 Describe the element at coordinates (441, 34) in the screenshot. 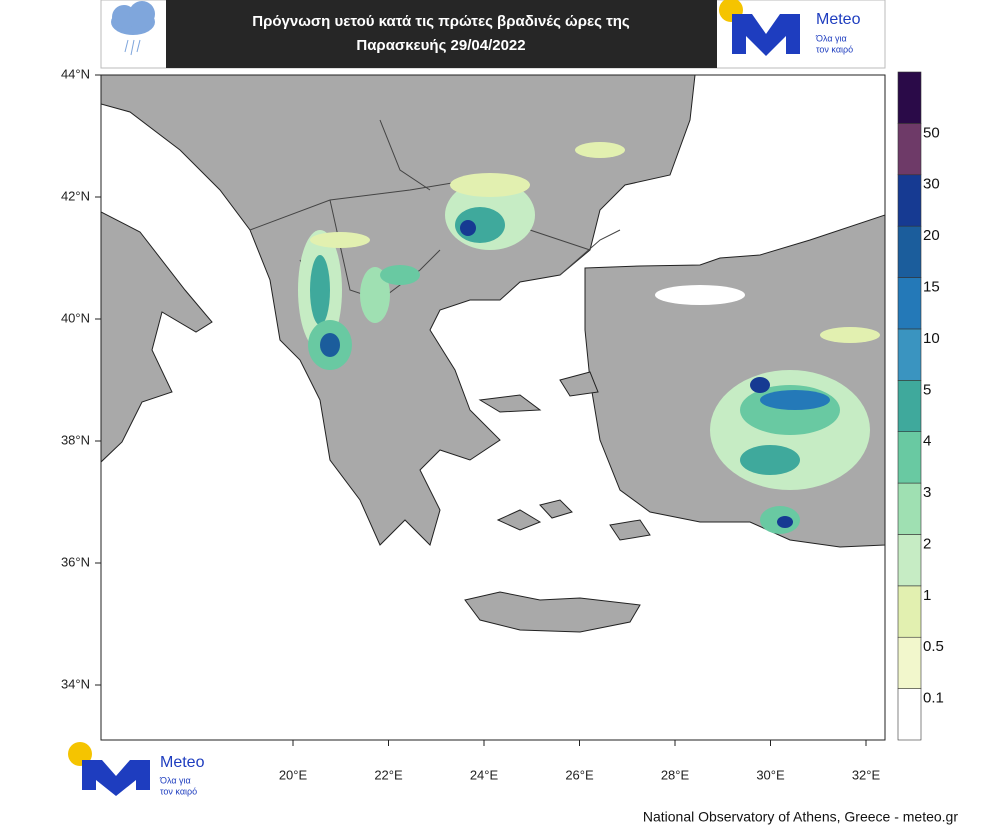

I see `header-banner` at that location.